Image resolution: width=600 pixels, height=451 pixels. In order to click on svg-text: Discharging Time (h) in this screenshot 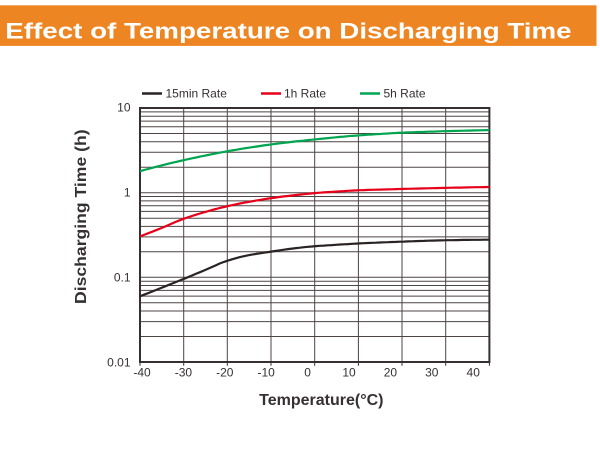, I will do `click(81, 216)`.